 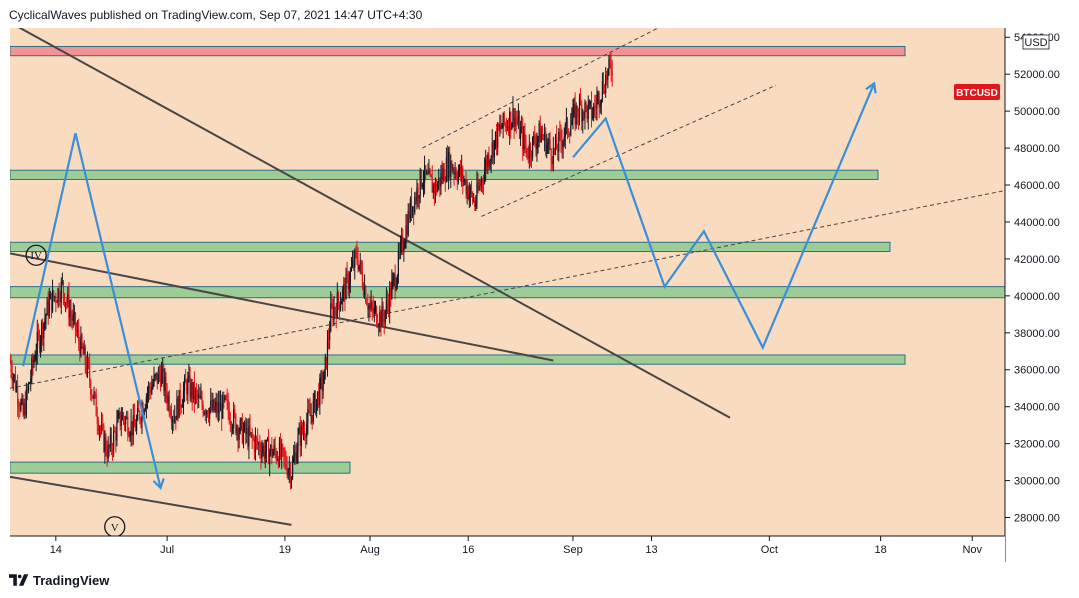 What do you see at coordinates (769, 550) in the screenshot?
I see `time-tick-label: Oct` at bounding box center [769, 550].